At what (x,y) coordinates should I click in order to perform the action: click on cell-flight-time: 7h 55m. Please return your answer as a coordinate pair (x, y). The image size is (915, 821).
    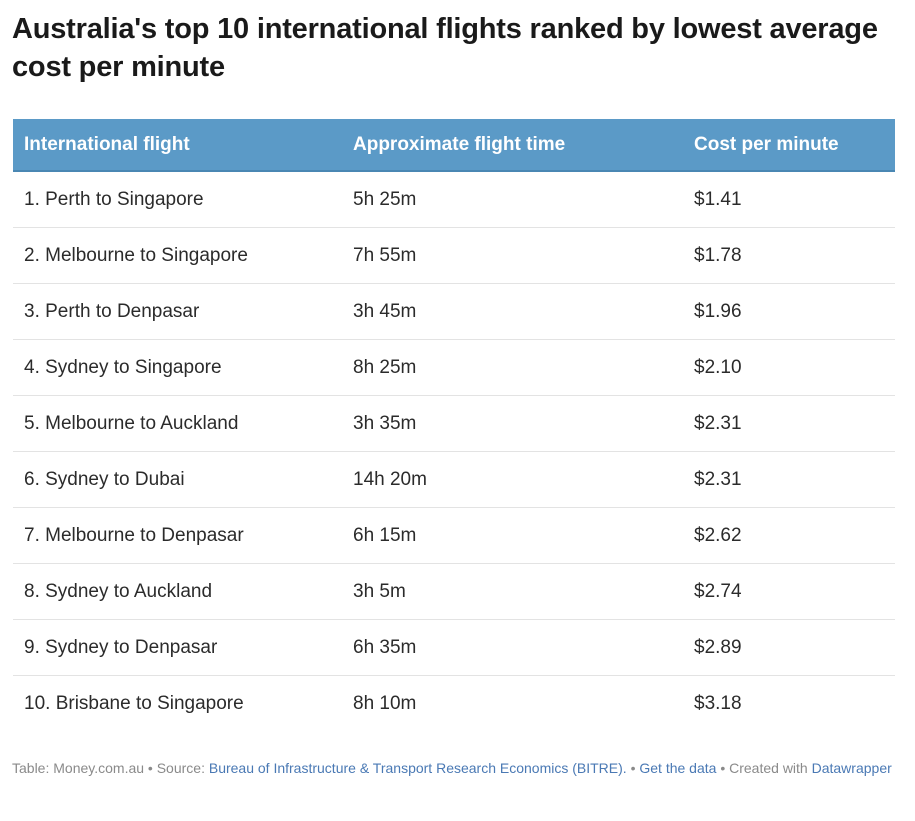
    Looking at the image, I should click on (512, 255).